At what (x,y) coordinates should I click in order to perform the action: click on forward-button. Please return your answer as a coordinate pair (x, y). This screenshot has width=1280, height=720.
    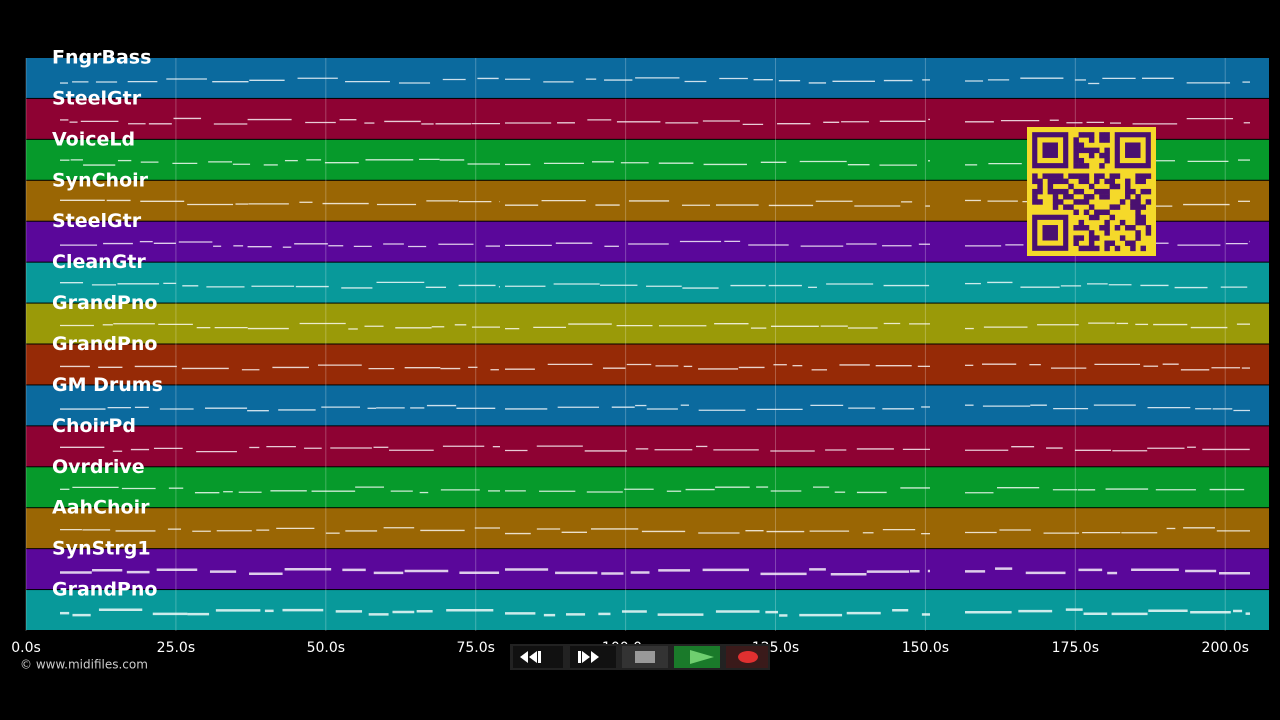
    Looking at the image, I should click on (593, 657).